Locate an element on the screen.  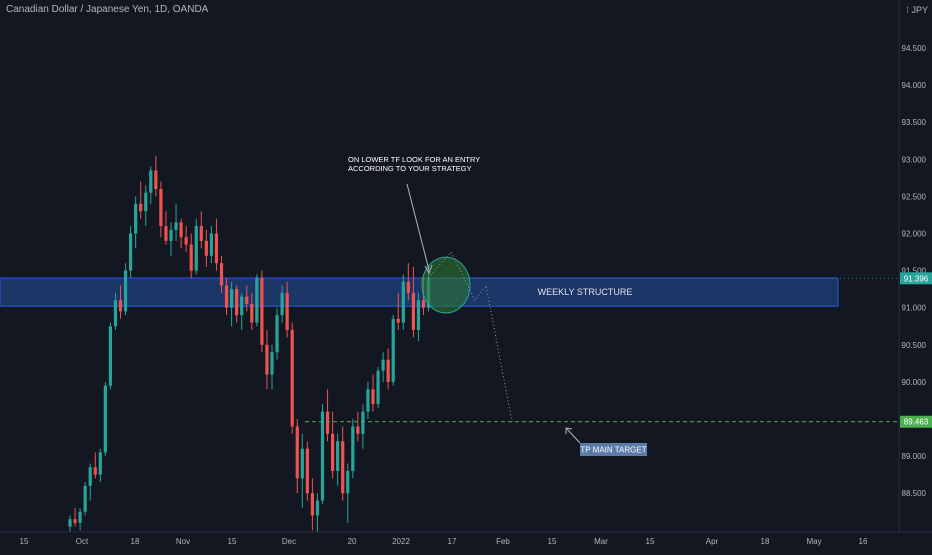
price-tick-label: 88.500 is located at coordinates (914, 493).